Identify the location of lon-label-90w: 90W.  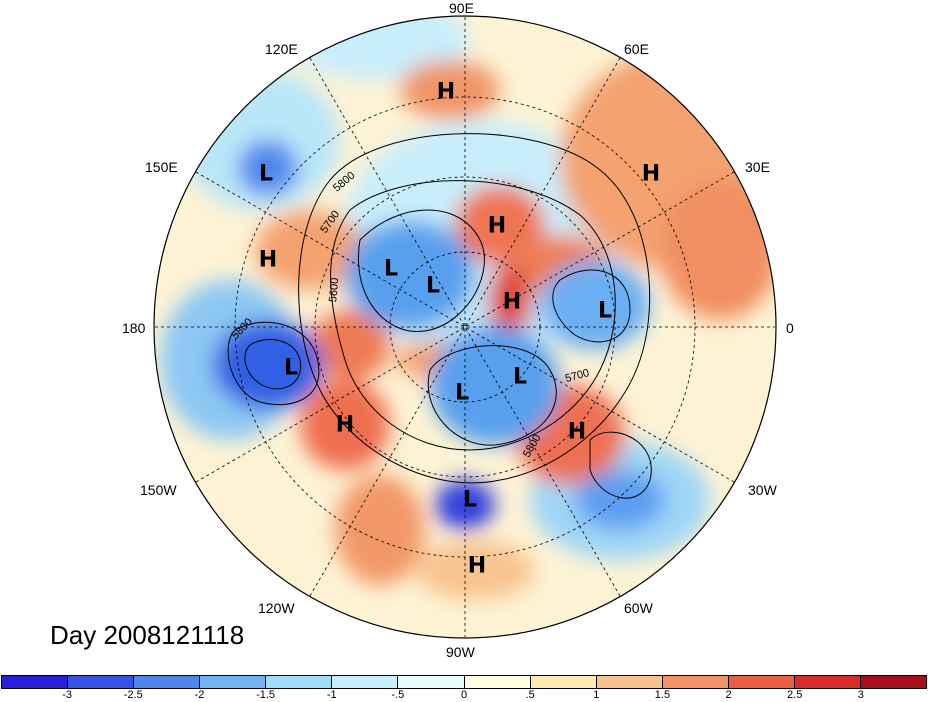
(460, 652).